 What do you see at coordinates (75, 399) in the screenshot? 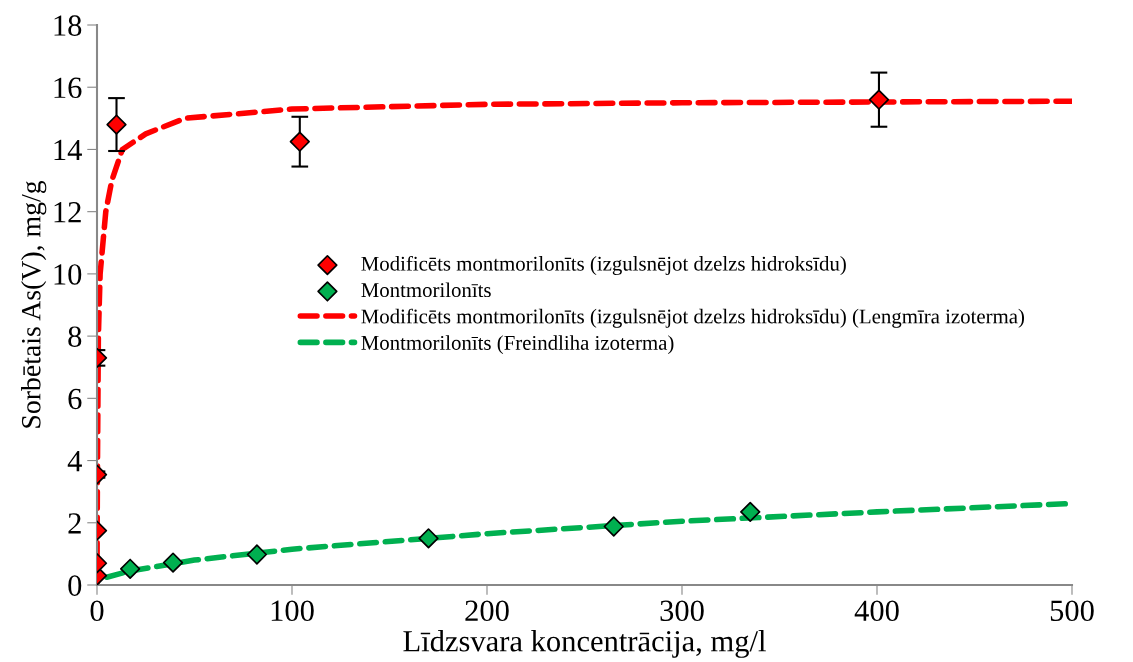
I see `y-tick-label: 6` at bounding box center [75, 399].